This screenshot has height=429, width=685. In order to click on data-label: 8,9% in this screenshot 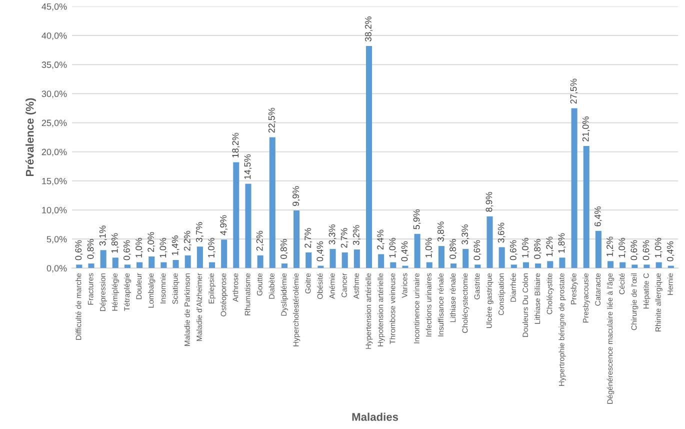, I will do `click(490, 202)`.